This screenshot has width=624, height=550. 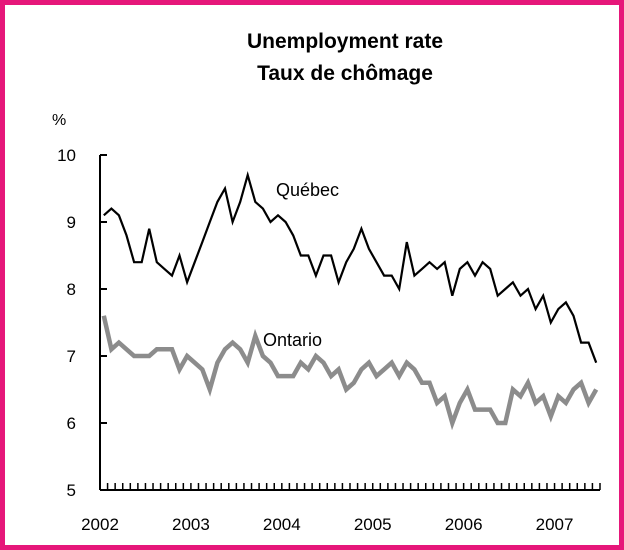 What do you see at coordinates (191, 524) in the screenshot?
I see `x-tick-label: 2003` at bounding box center [191, 524].